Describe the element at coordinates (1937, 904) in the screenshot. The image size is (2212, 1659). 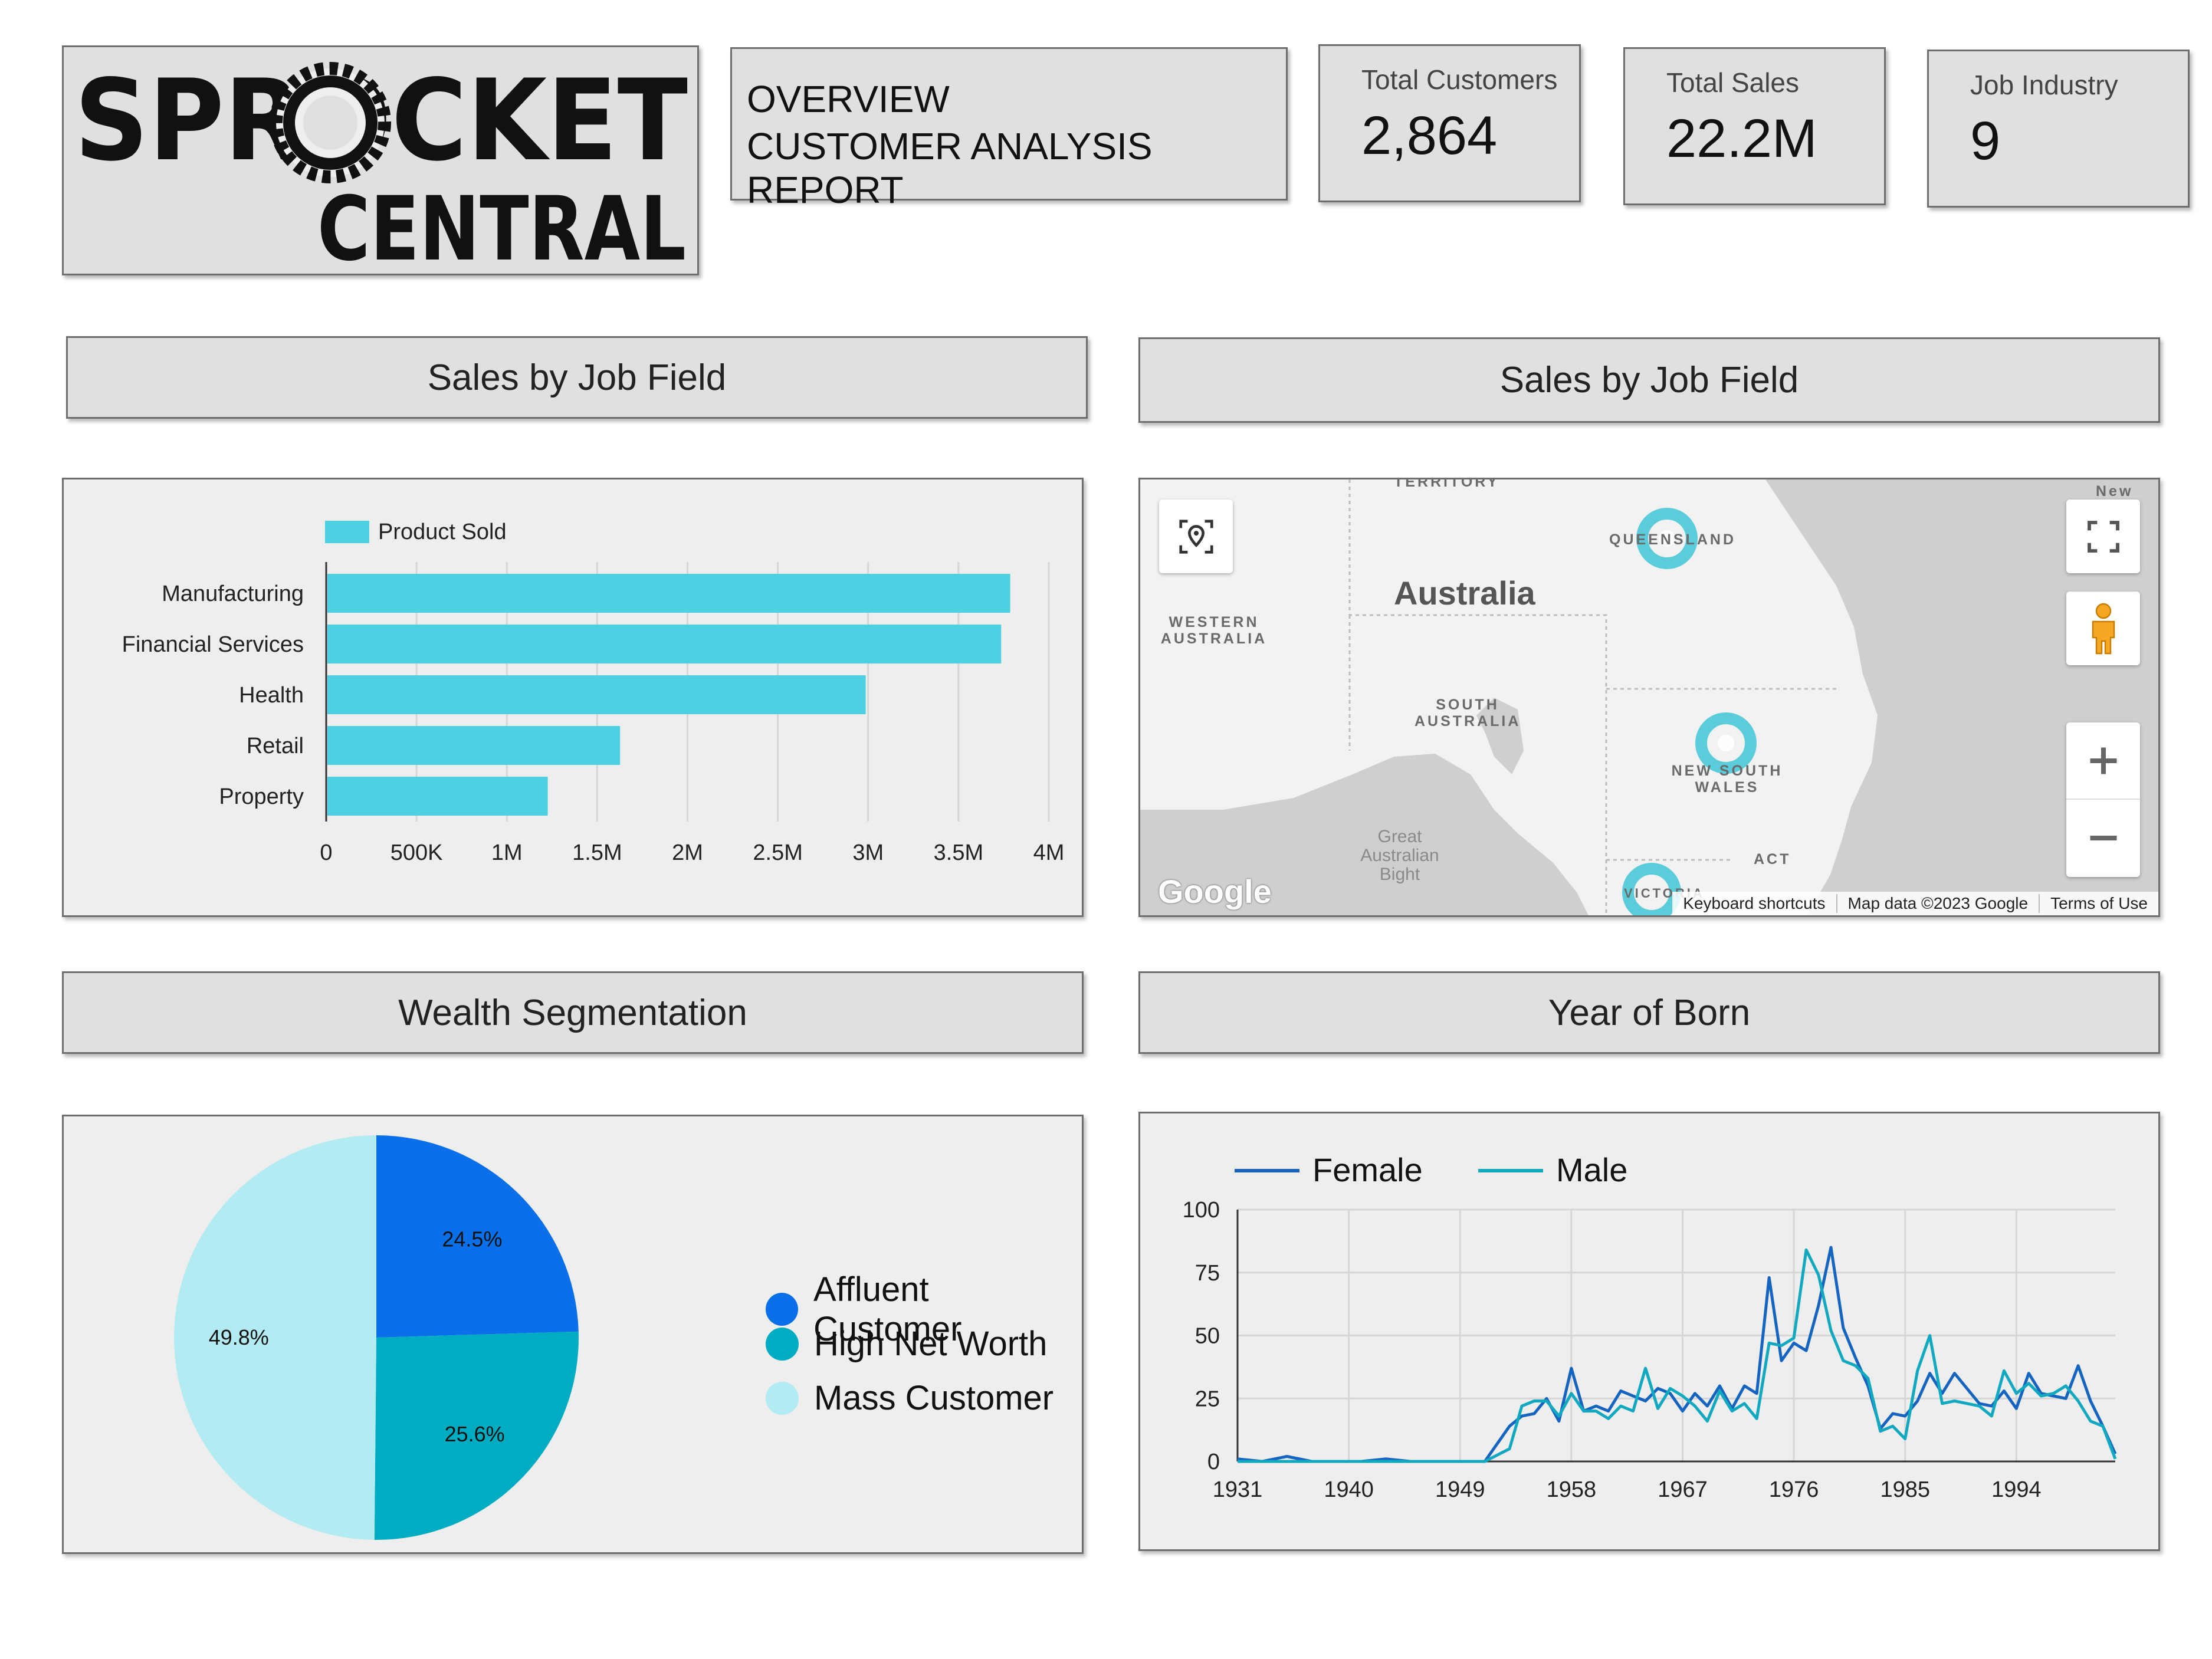
I see `map-data-attribution: Map data ©2023 Google` at that location.